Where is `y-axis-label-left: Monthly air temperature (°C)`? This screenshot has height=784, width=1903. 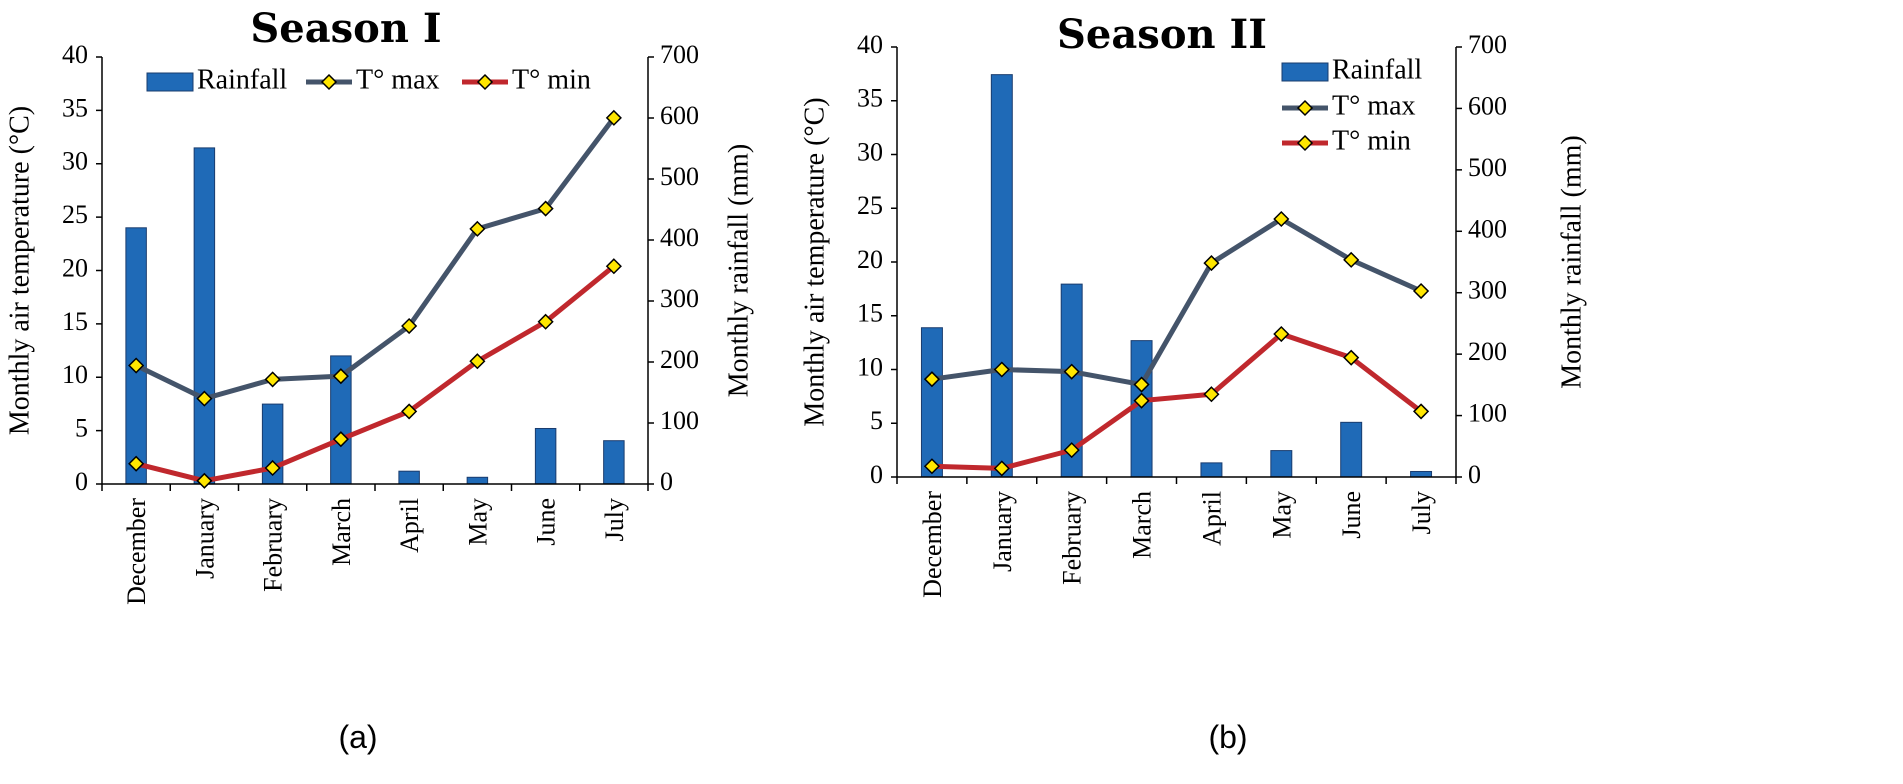
y-axis-label-left: Monthly air temperature (°C) is located at coordinates (814, 261).